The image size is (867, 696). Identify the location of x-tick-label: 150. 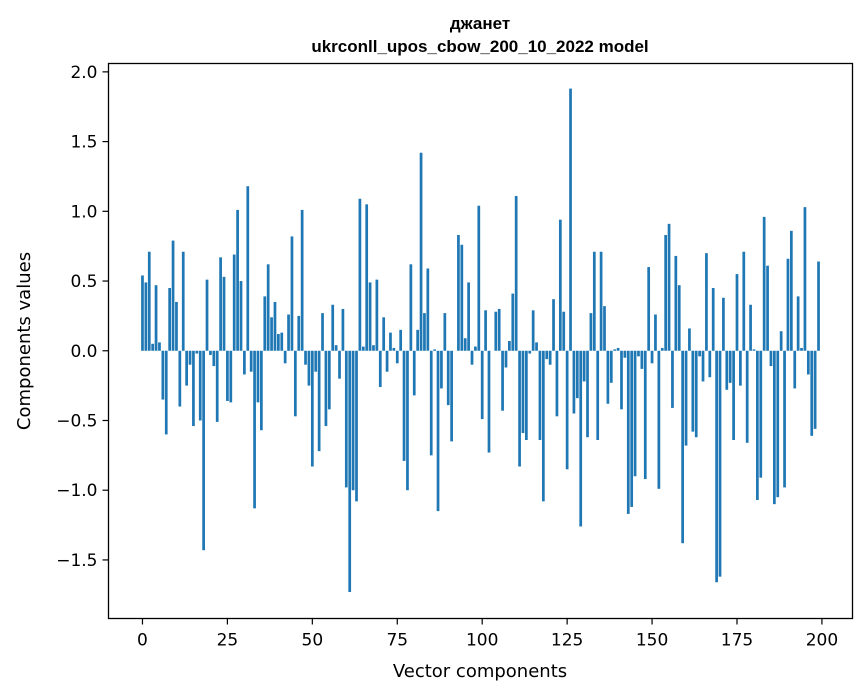
(652, 641).